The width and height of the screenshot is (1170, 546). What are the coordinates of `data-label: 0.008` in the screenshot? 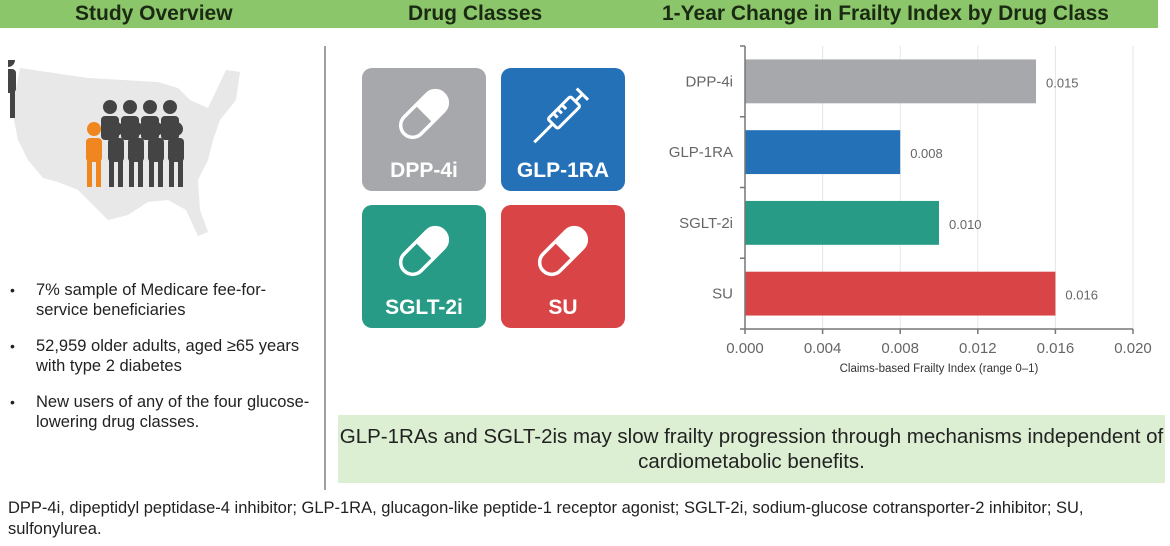 It's located at (926, 153).